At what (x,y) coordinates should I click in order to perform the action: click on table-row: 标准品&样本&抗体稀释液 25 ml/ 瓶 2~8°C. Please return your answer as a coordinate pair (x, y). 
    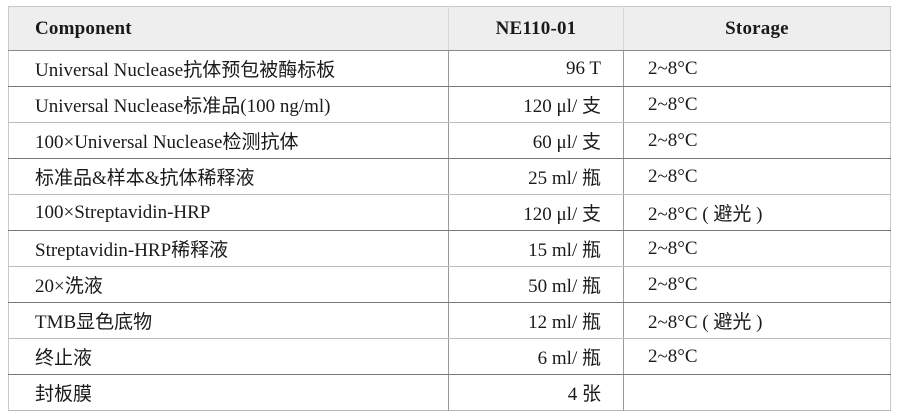
    Looking at the image, I should click on (449, 176).